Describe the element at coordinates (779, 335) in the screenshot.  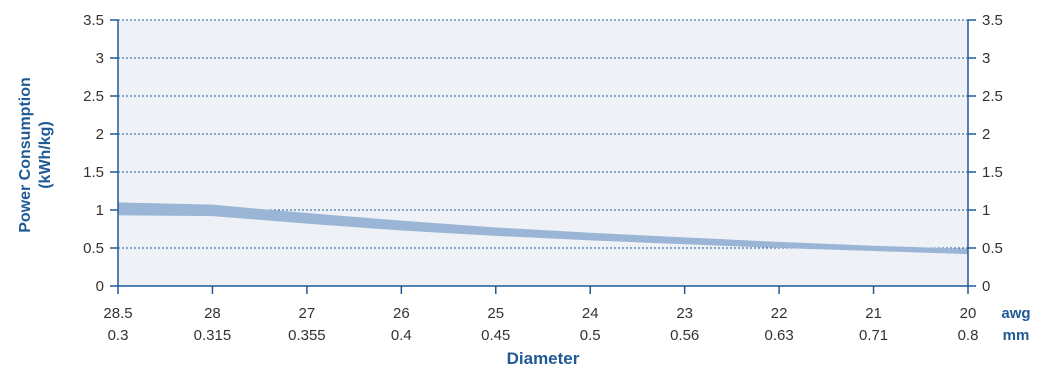
I see `x-tick-label-mm: 0.63` at that location.